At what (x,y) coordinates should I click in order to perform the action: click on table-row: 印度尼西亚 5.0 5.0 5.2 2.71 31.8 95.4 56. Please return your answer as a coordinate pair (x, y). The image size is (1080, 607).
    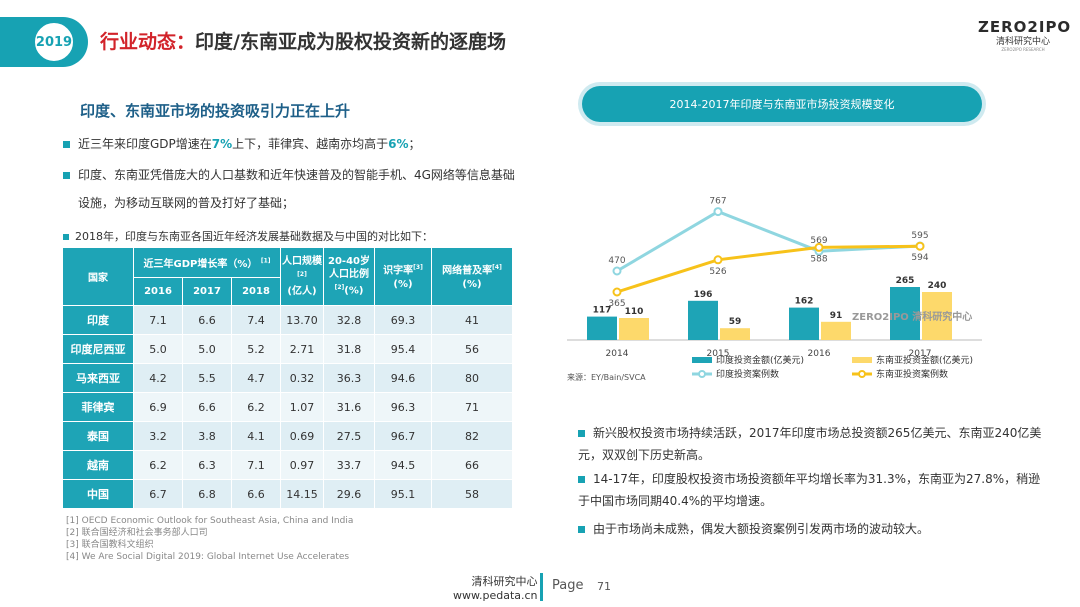
    Looking at the image, I should click on (287, 349).